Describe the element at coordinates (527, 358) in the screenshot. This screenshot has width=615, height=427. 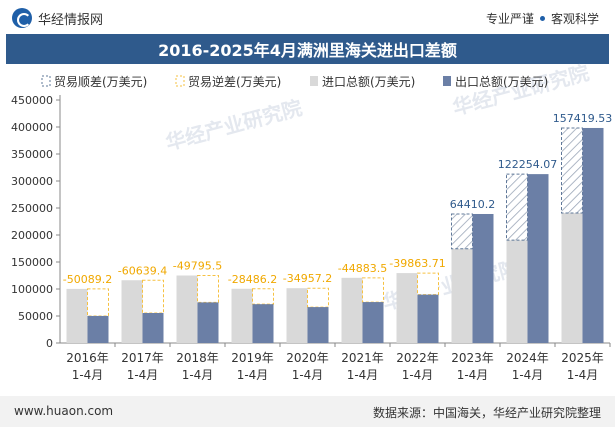
I see `x-tick-label-8-line1: 2024年` at that location.